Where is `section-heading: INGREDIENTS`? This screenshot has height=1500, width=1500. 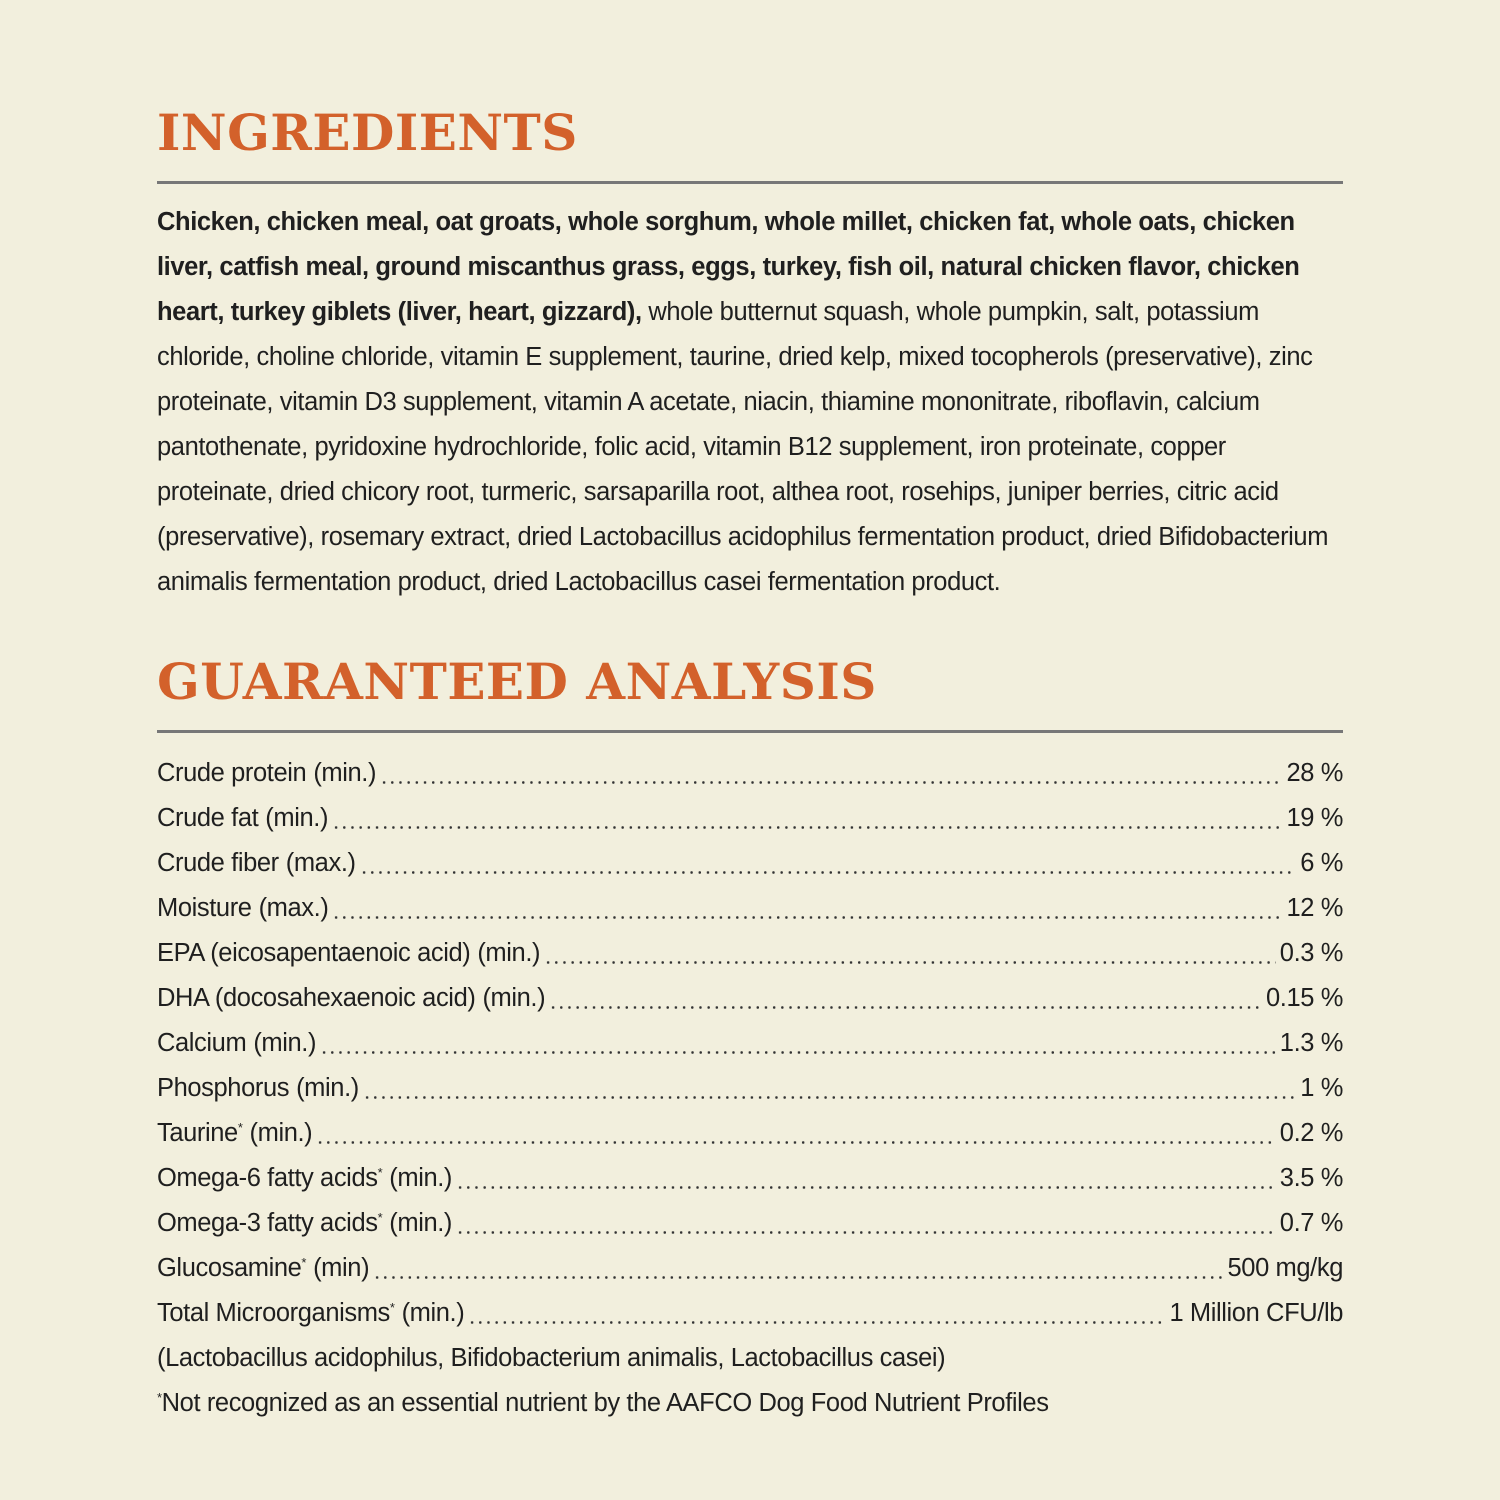
section-heading: INGREDIENTS is located at coordinates (367, 132).